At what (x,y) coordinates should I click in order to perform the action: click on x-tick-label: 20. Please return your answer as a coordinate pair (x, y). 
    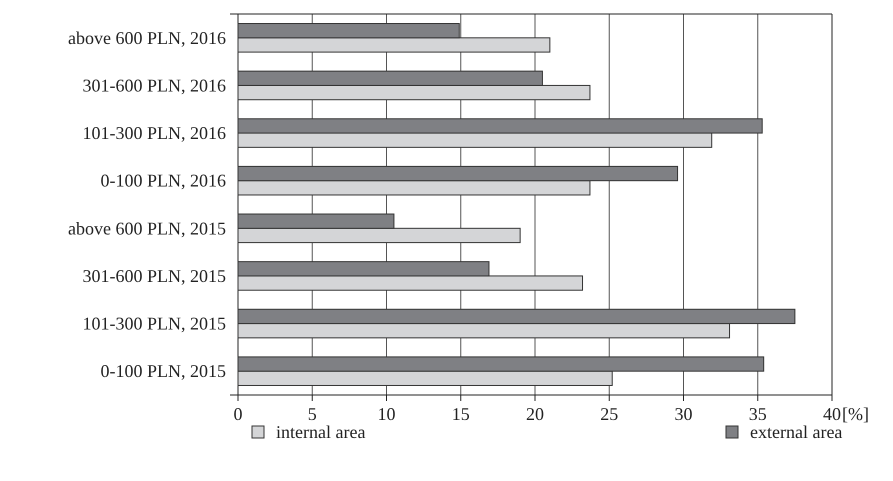
    Looking at the image, I should click on (535, 414).